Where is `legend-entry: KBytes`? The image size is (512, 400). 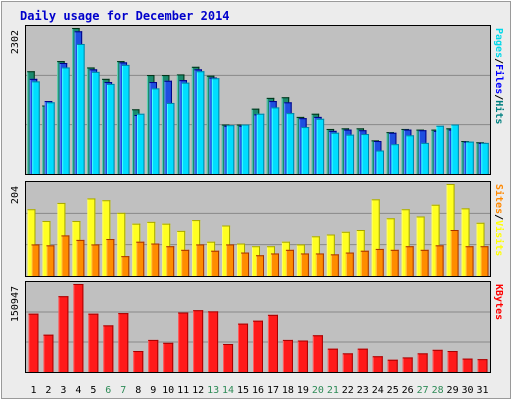 legend-entry: KBytes is located at coordinates (498, 302).